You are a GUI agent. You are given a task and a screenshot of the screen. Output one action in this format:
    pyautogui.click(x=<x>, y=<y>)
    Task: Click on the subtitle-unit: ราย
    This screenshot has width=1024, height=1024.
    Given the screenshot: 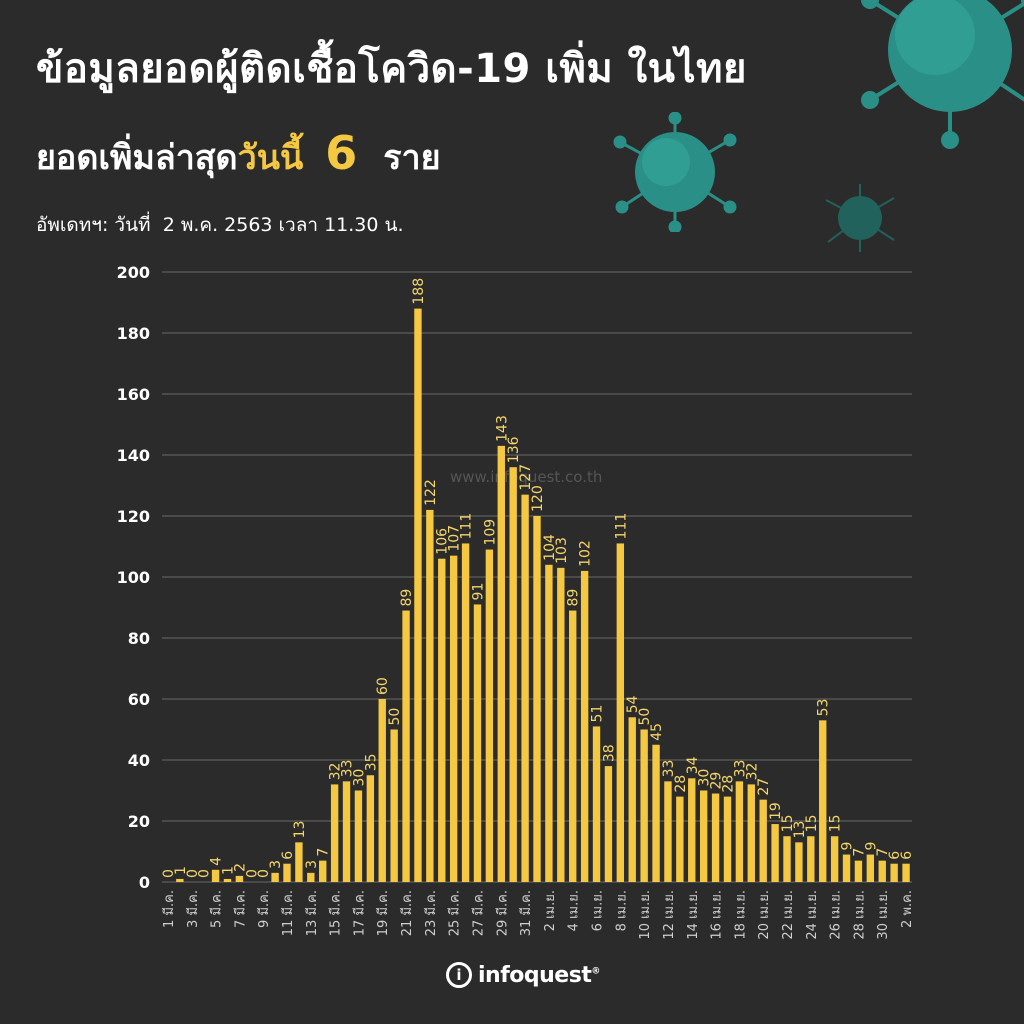 What is the action you would take?
    pyautogui.click(x=412, y=158)
    